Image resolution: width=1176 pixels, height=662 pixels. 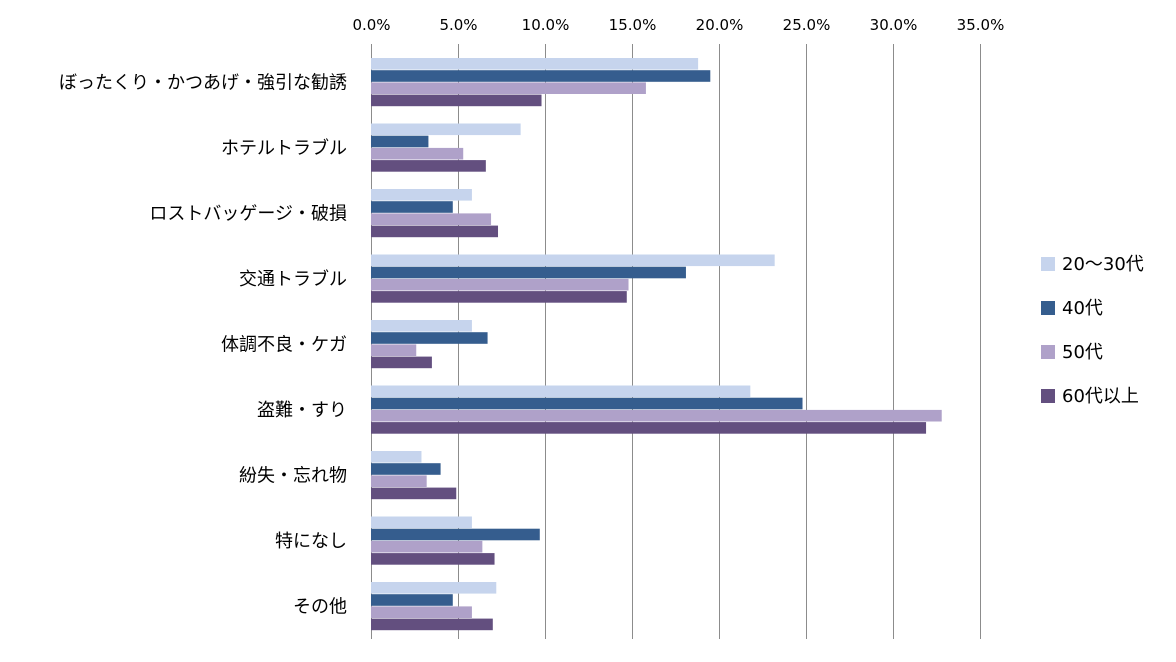 What do you see at coordinates (371, 25) in the screenshot?
I see `x-tick-label: 0.0%` at bounding box center [371, 25].